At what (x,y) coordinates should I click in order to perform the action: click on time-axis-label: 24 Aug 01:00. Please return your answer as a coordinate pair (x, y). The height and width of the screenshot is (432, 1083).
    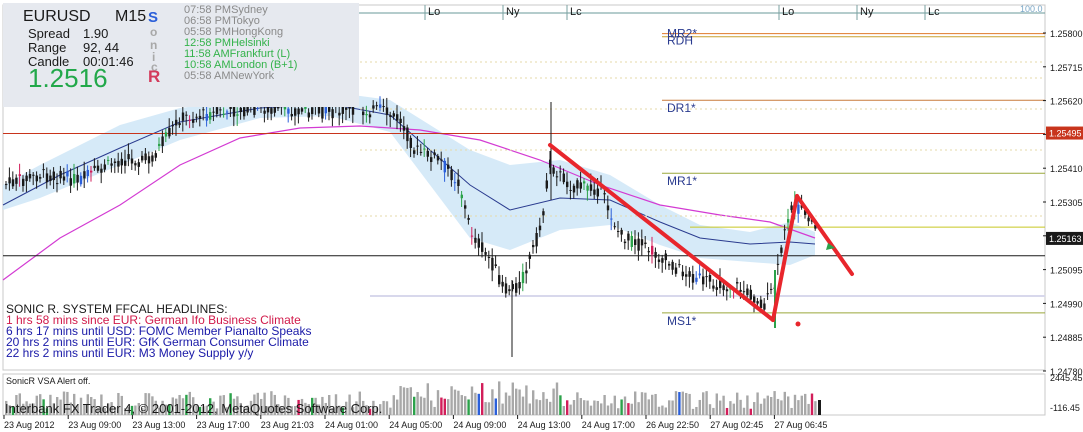
    Looking at the image, I should click on (351, 425).